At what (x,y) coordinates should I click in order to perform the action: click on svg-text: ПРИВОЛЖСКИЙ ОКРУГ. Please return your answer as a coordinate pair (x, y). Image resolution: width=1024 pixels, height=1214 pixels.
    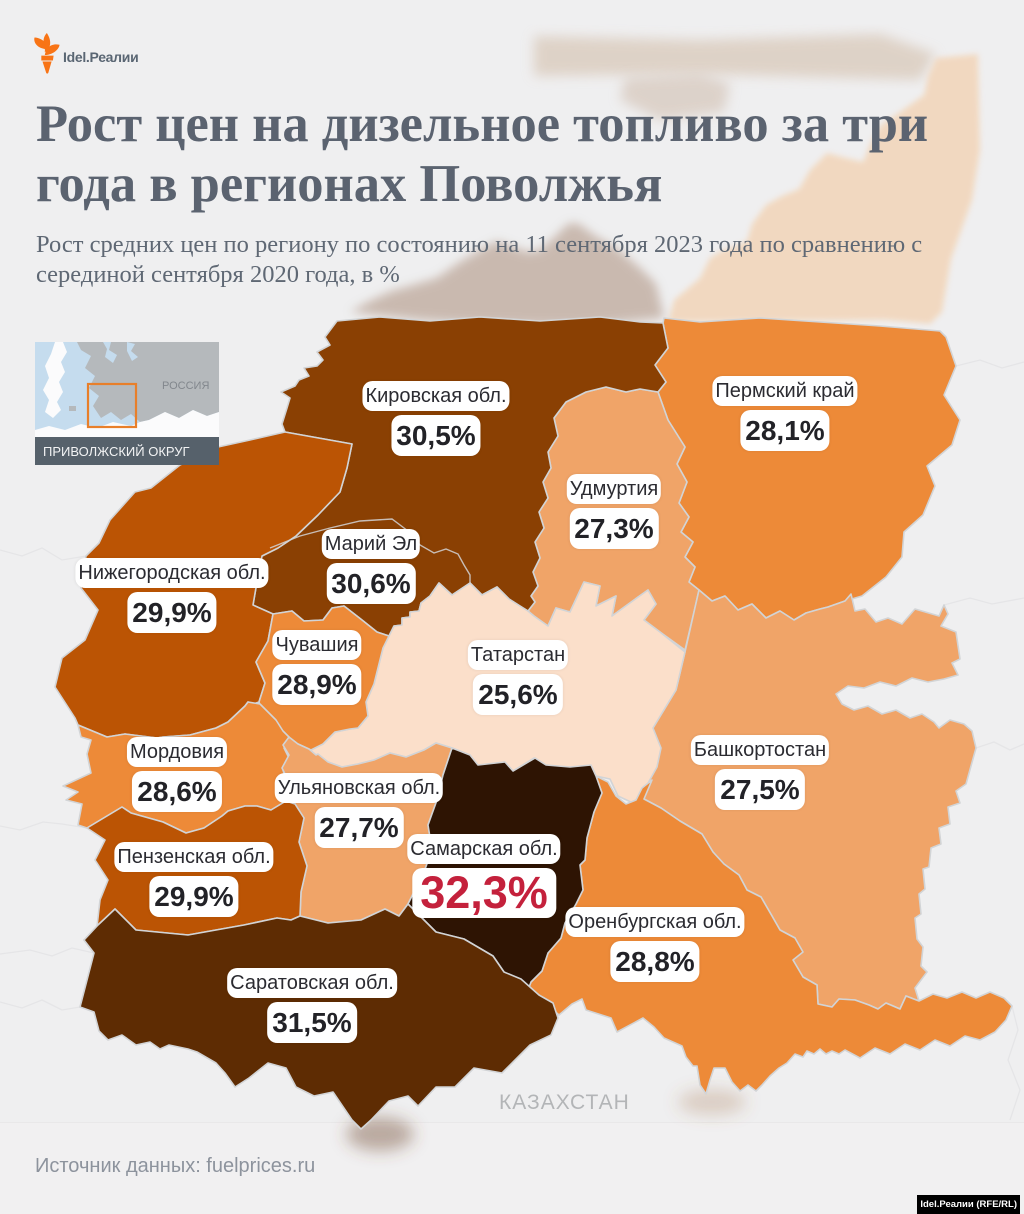
    Looking at the image, I should click on (116, 451).